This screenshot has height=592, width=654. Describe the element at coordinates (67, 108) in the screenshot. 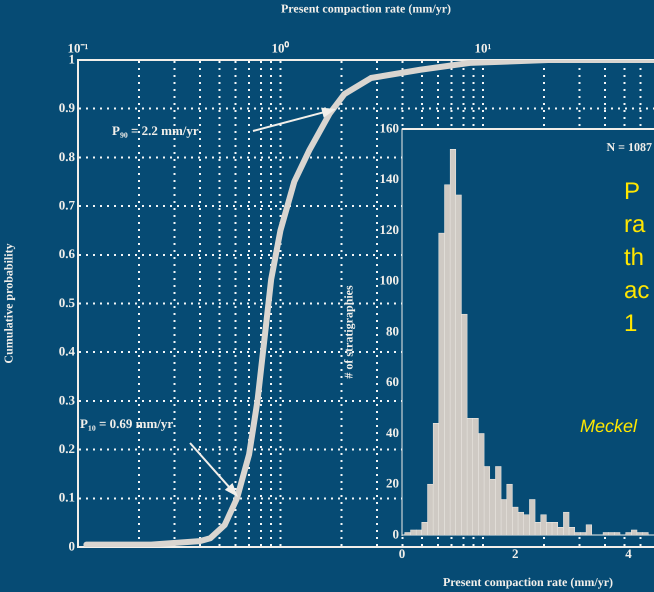

I see `y-tick-label: 0.9` at that location.